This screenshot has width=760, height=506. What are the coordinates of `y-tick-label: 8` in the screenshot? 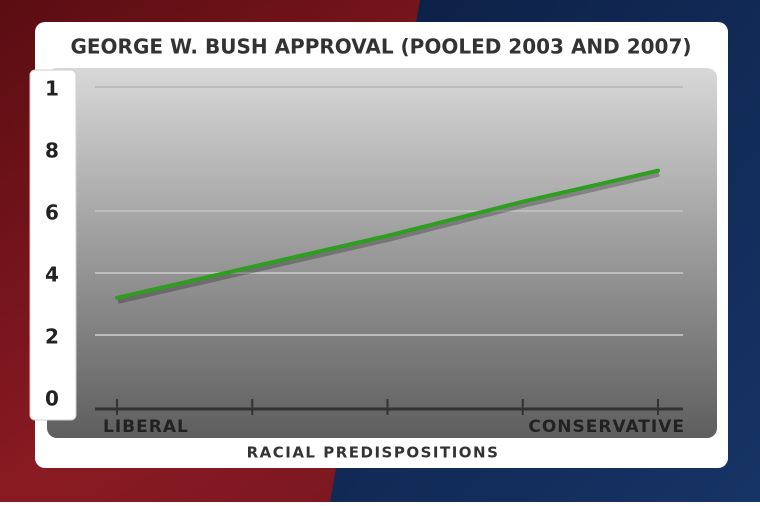 It's located at (52, 151).